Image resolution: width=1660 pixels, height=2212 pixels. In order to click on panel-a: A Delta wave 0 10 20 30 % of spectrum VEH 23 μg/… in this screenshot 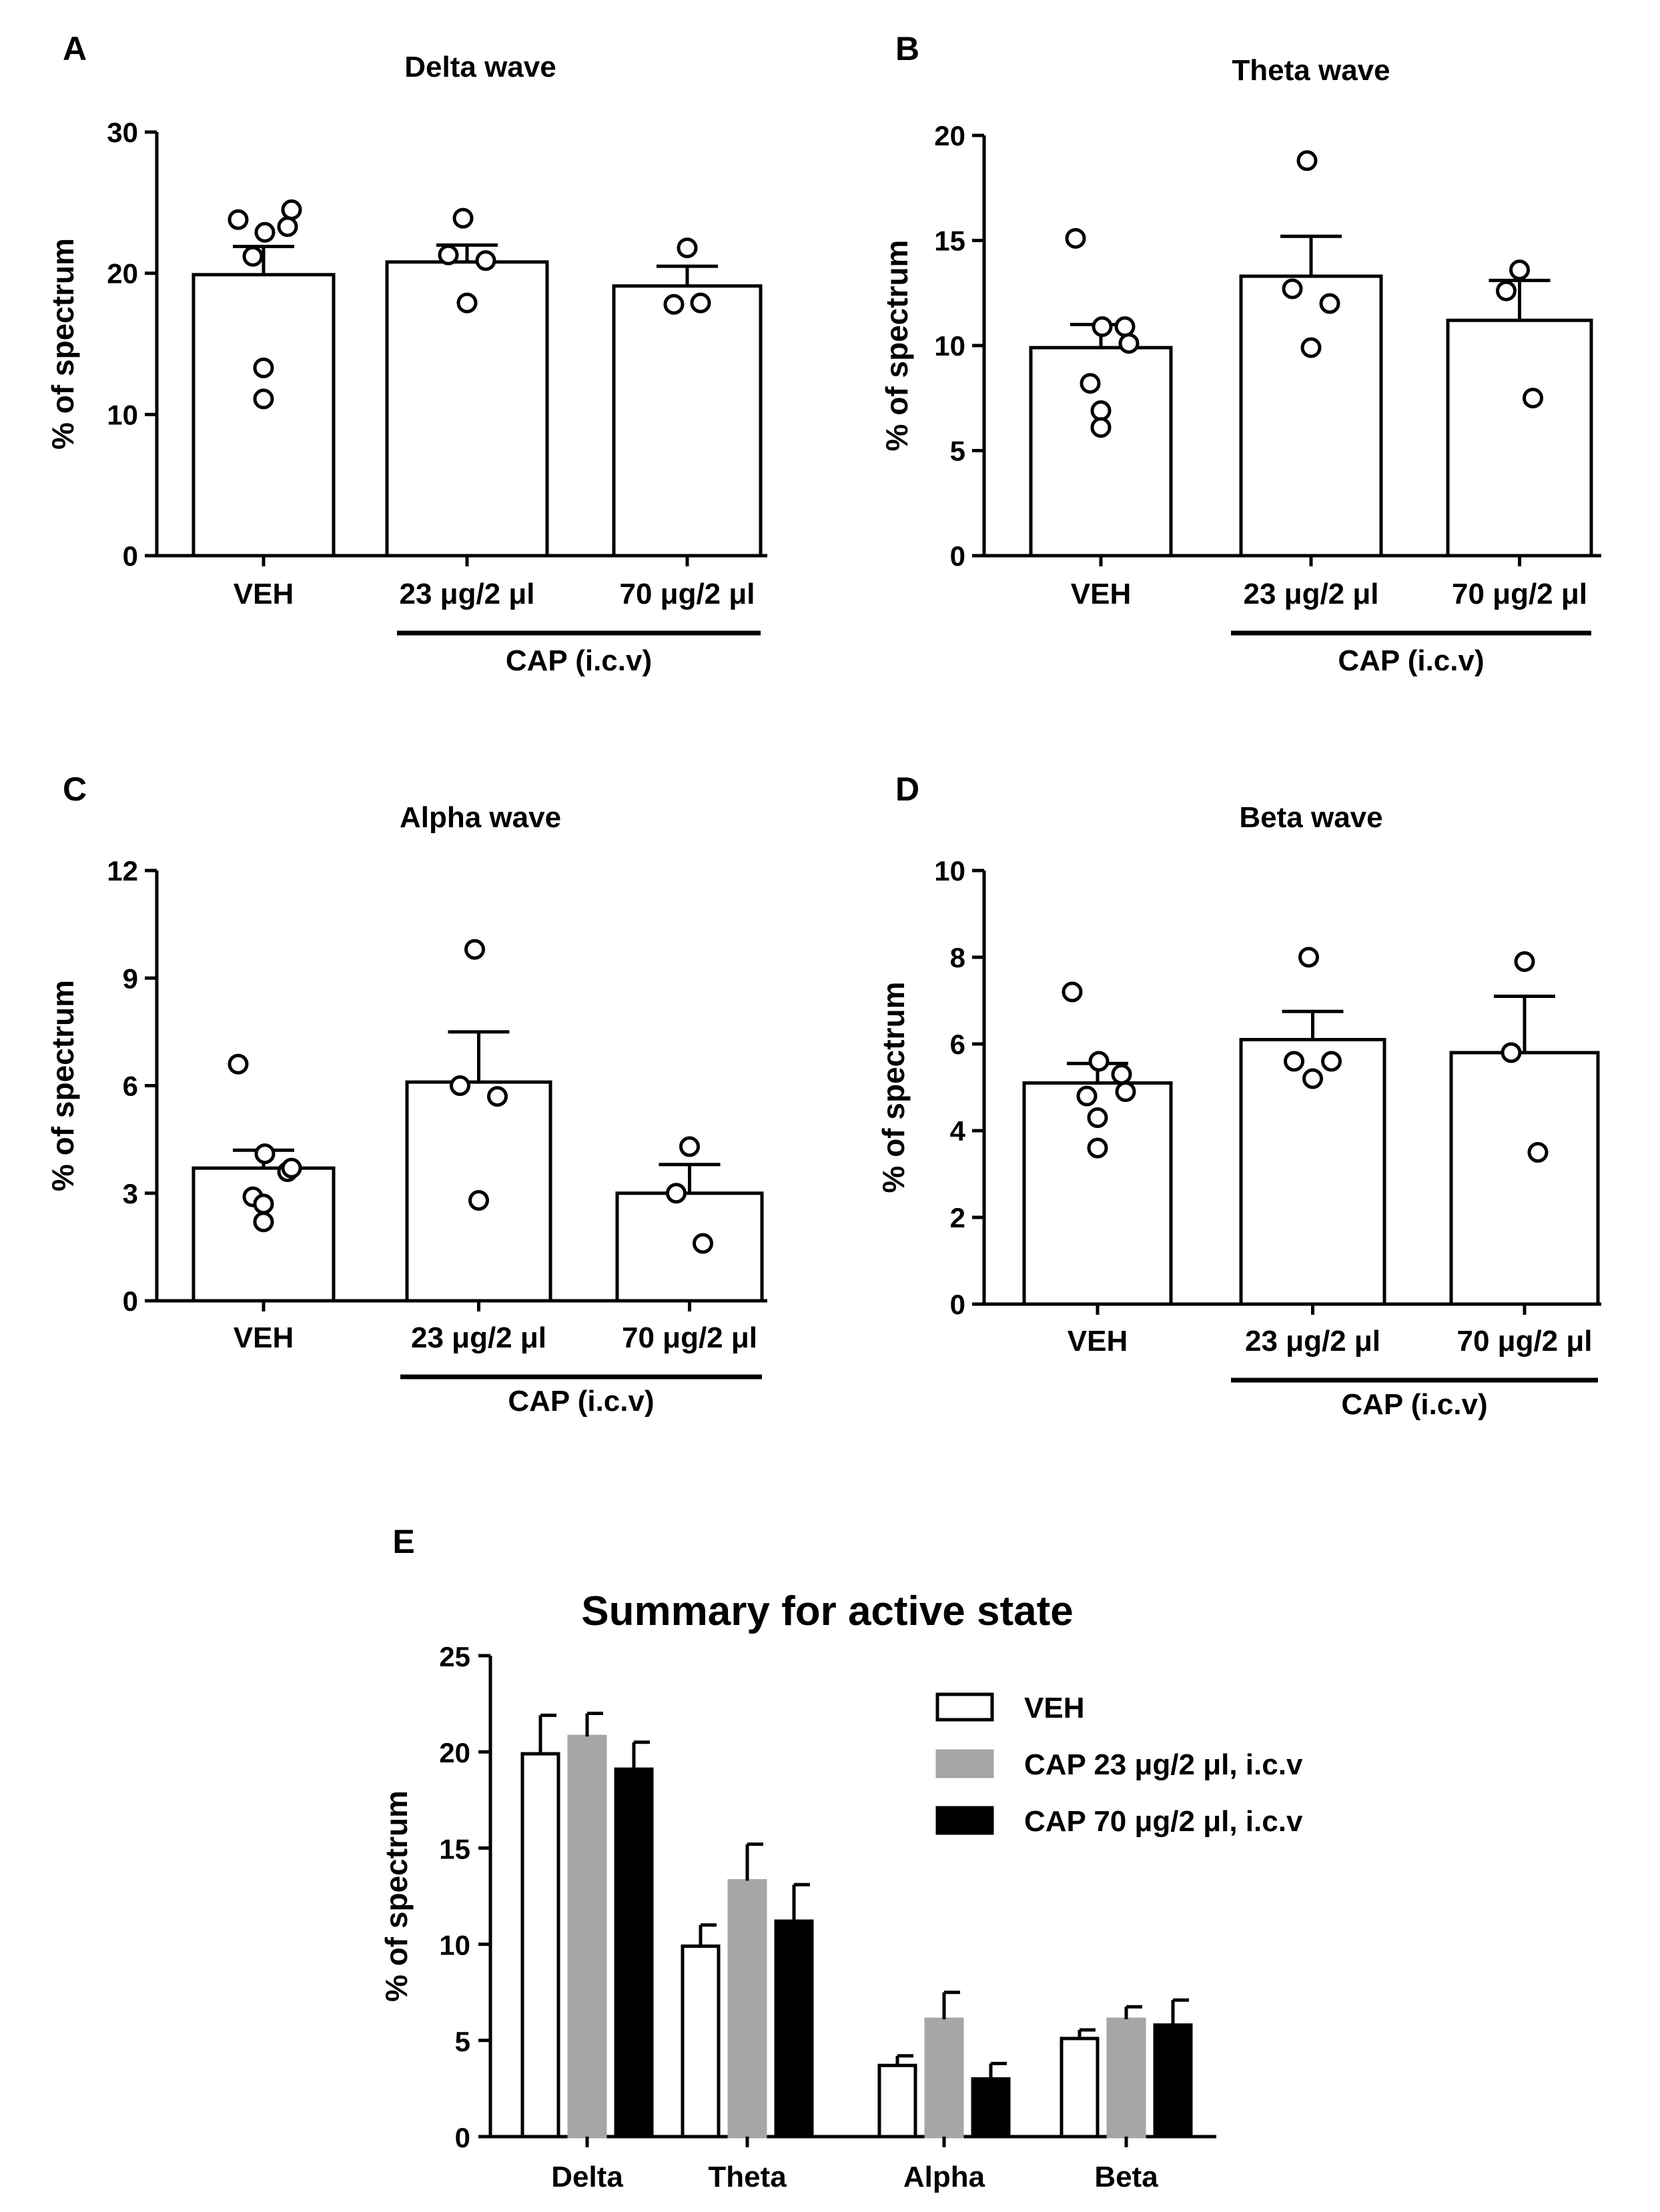, I will do `click(406, 353)`.